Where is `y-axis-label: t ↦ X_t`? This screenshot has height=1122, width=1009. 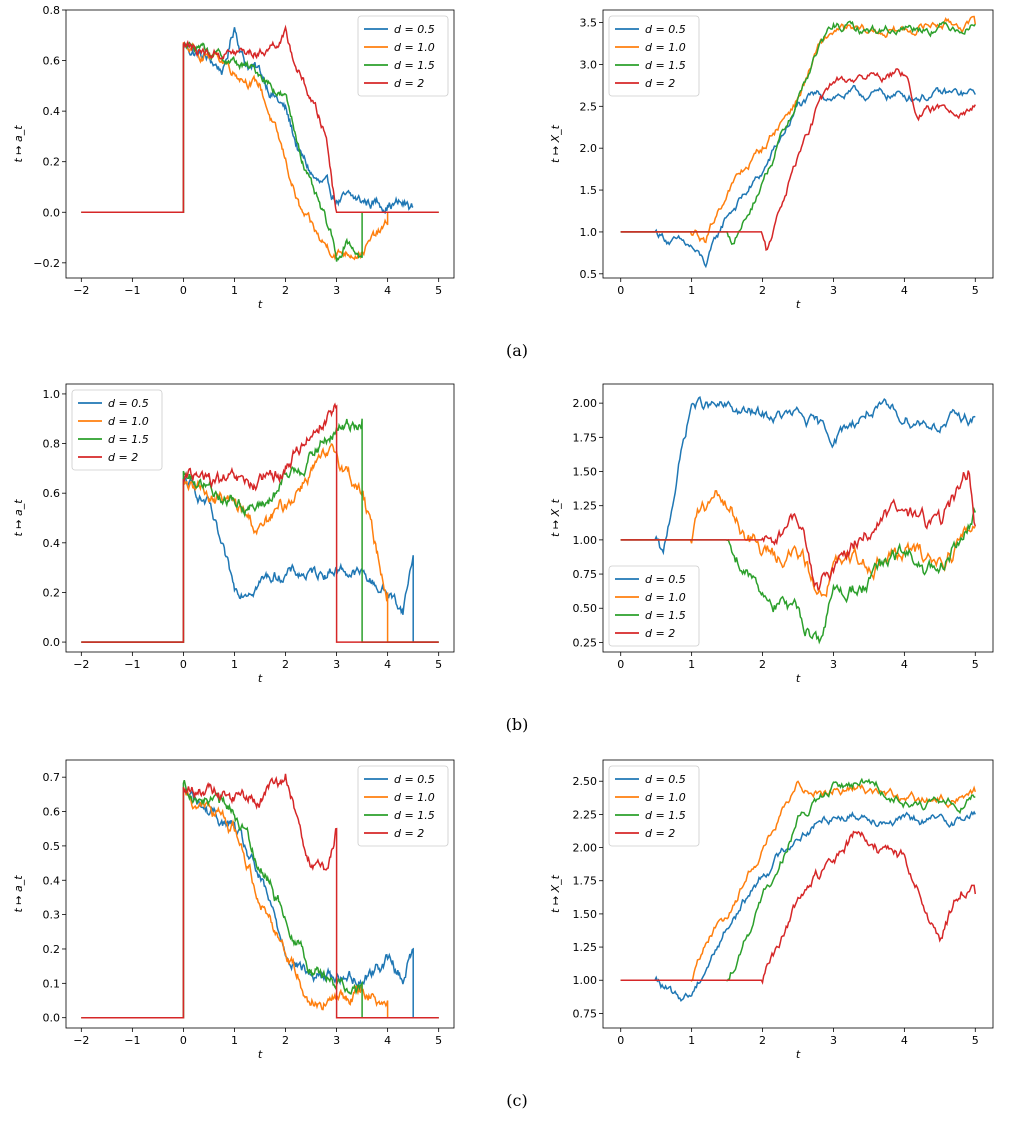
y-axis-label: t ↦ X_t is located at coordinates (555, 517).